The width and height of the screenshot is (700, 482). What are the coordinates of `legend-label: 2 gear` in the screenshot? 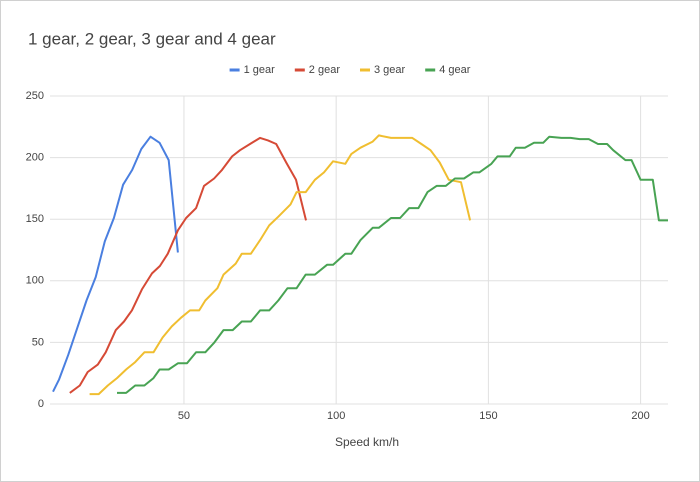 It's located at (325, 70).